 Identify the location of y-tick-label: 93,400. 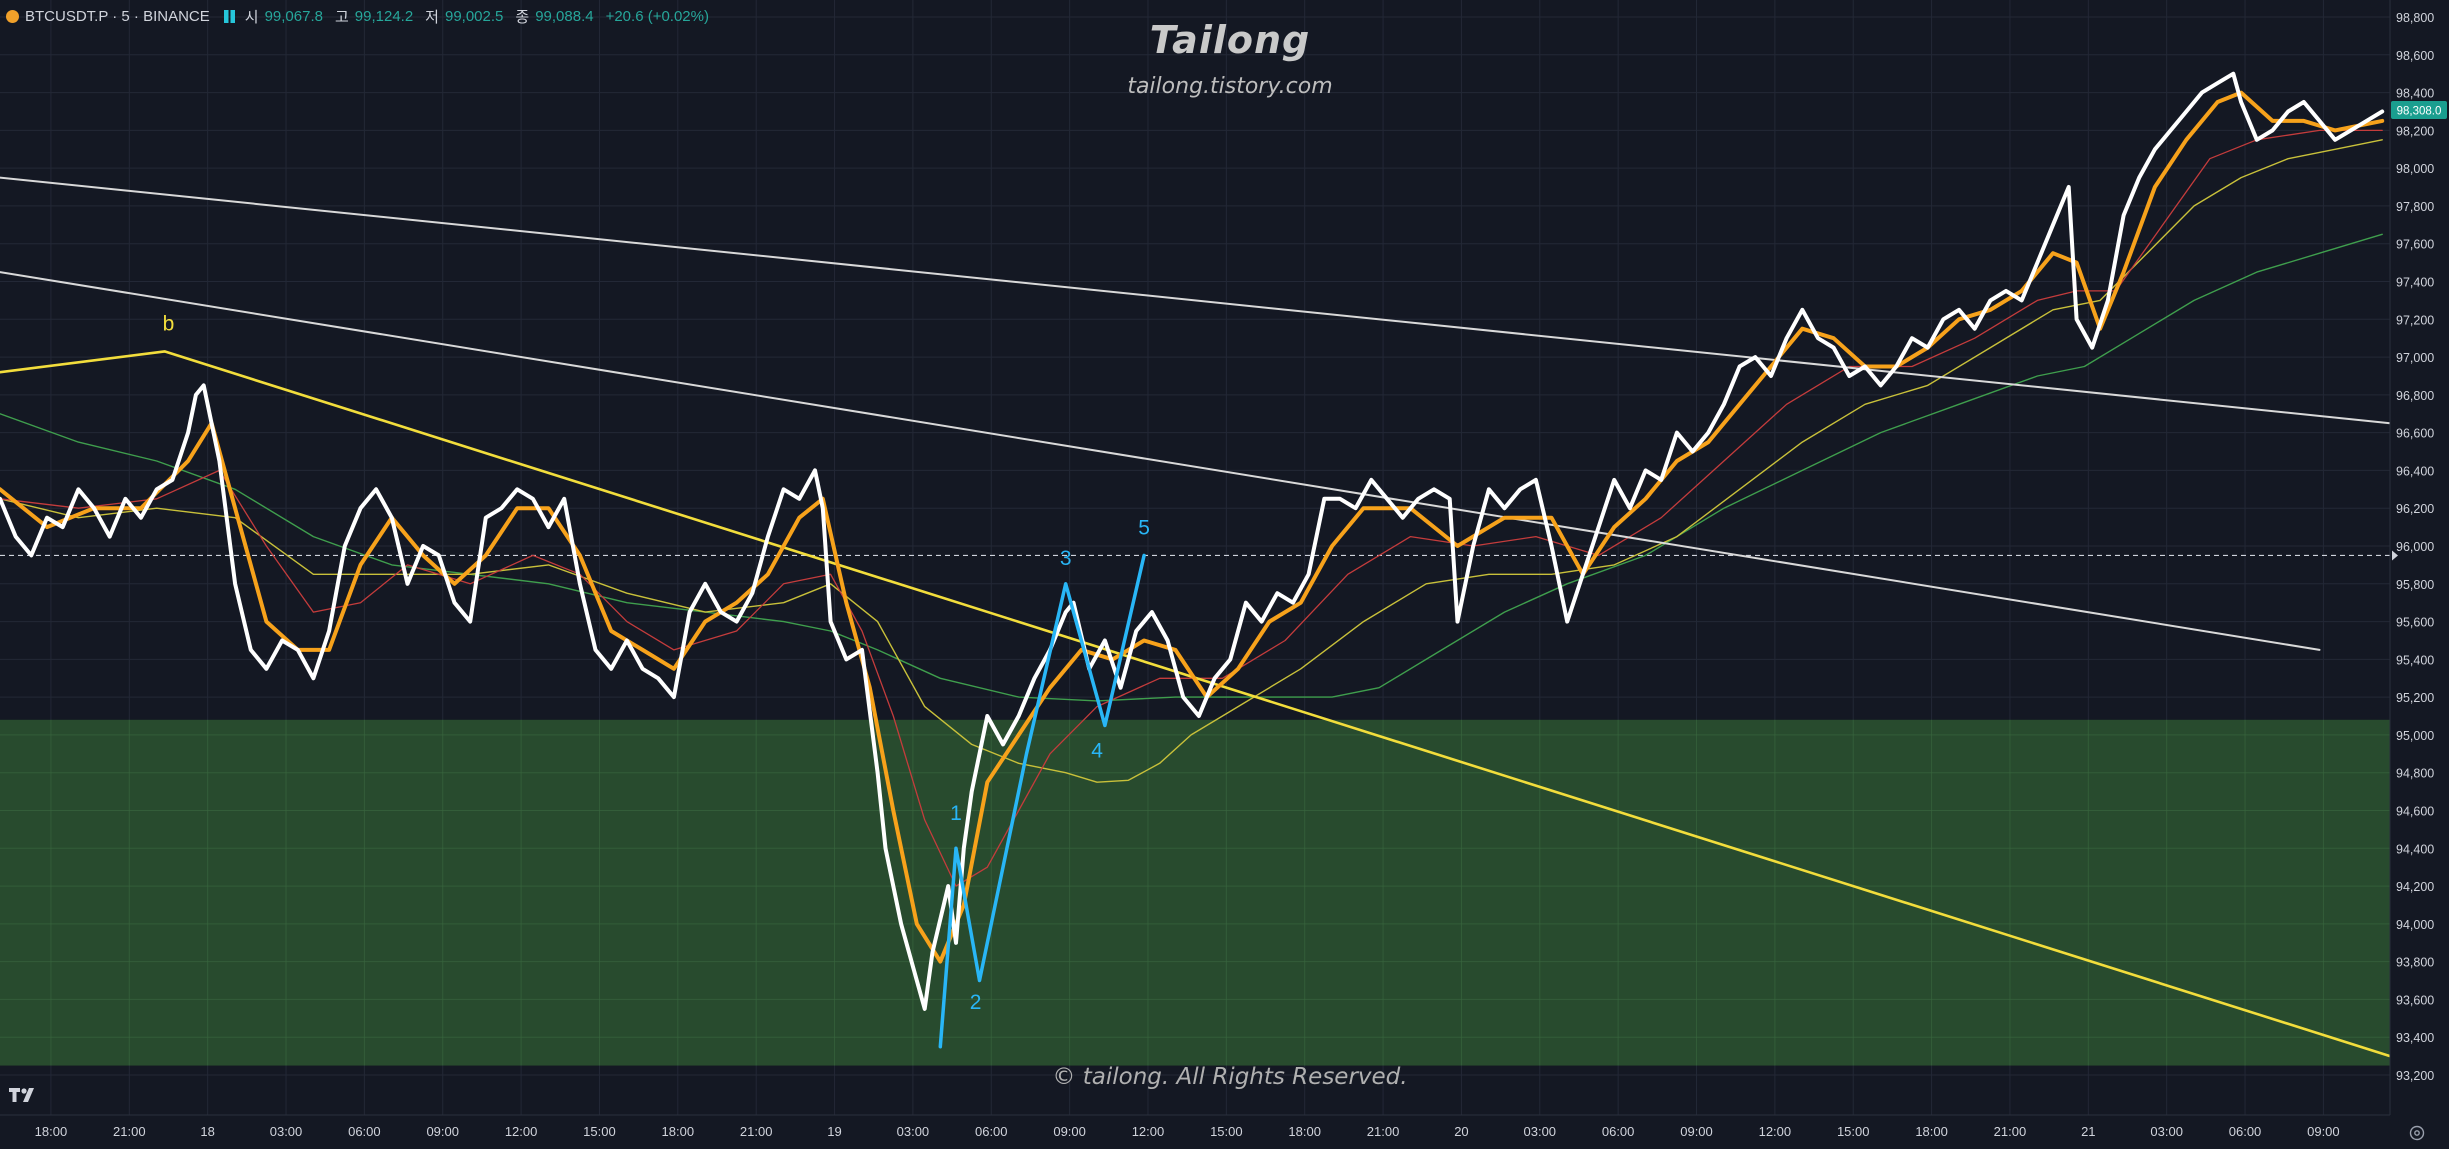
(2415, 1038).